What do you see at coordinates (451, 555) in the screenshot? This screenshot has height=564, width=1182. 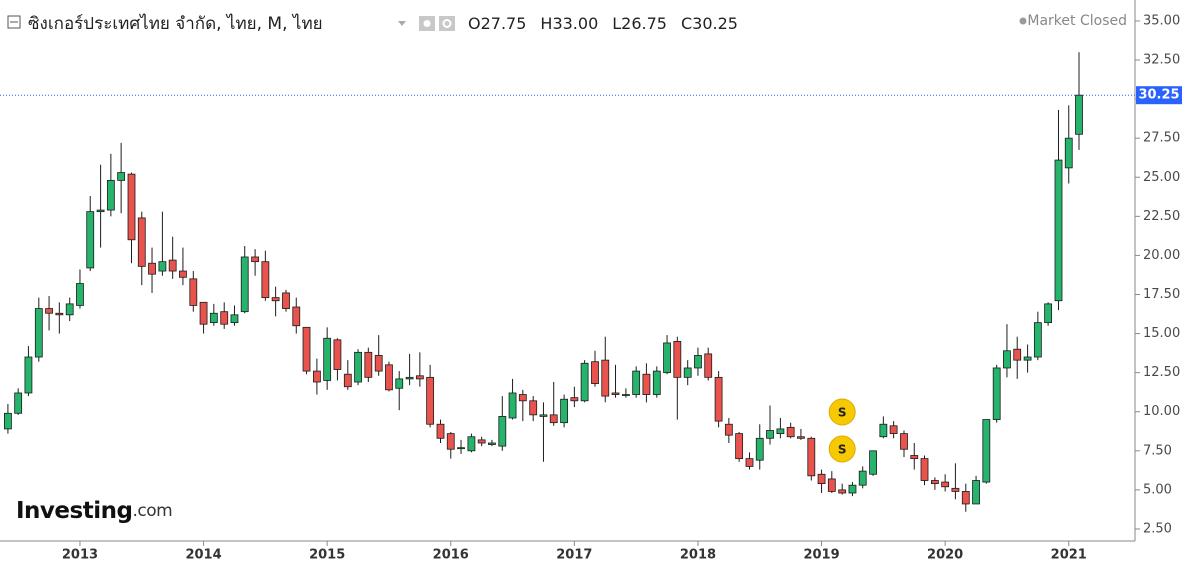 I see `x-tick-label: 2016` at bounding box center [451, 555].